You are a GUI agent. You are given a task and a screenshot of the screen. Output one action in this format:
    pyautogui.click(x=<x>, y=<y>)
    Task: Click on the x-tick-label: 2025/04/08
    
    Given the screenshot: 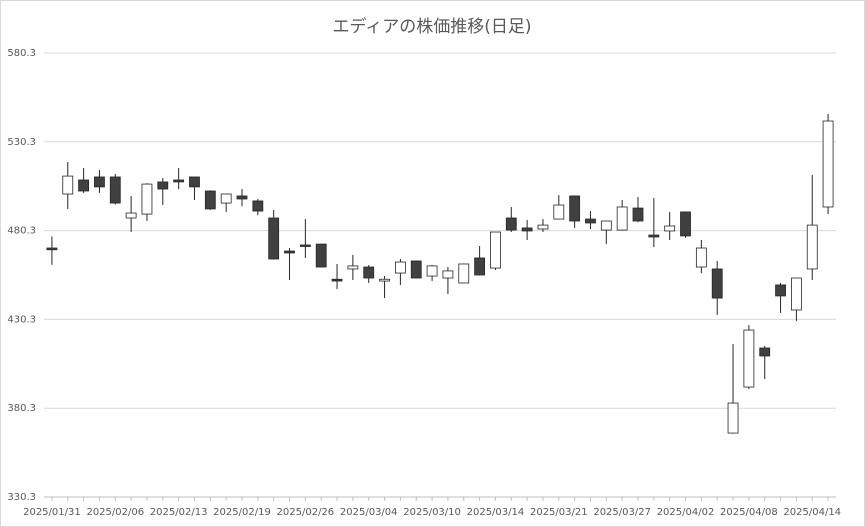 What is the action you would take?
    pyautogui.click(x=749, y=512)
    